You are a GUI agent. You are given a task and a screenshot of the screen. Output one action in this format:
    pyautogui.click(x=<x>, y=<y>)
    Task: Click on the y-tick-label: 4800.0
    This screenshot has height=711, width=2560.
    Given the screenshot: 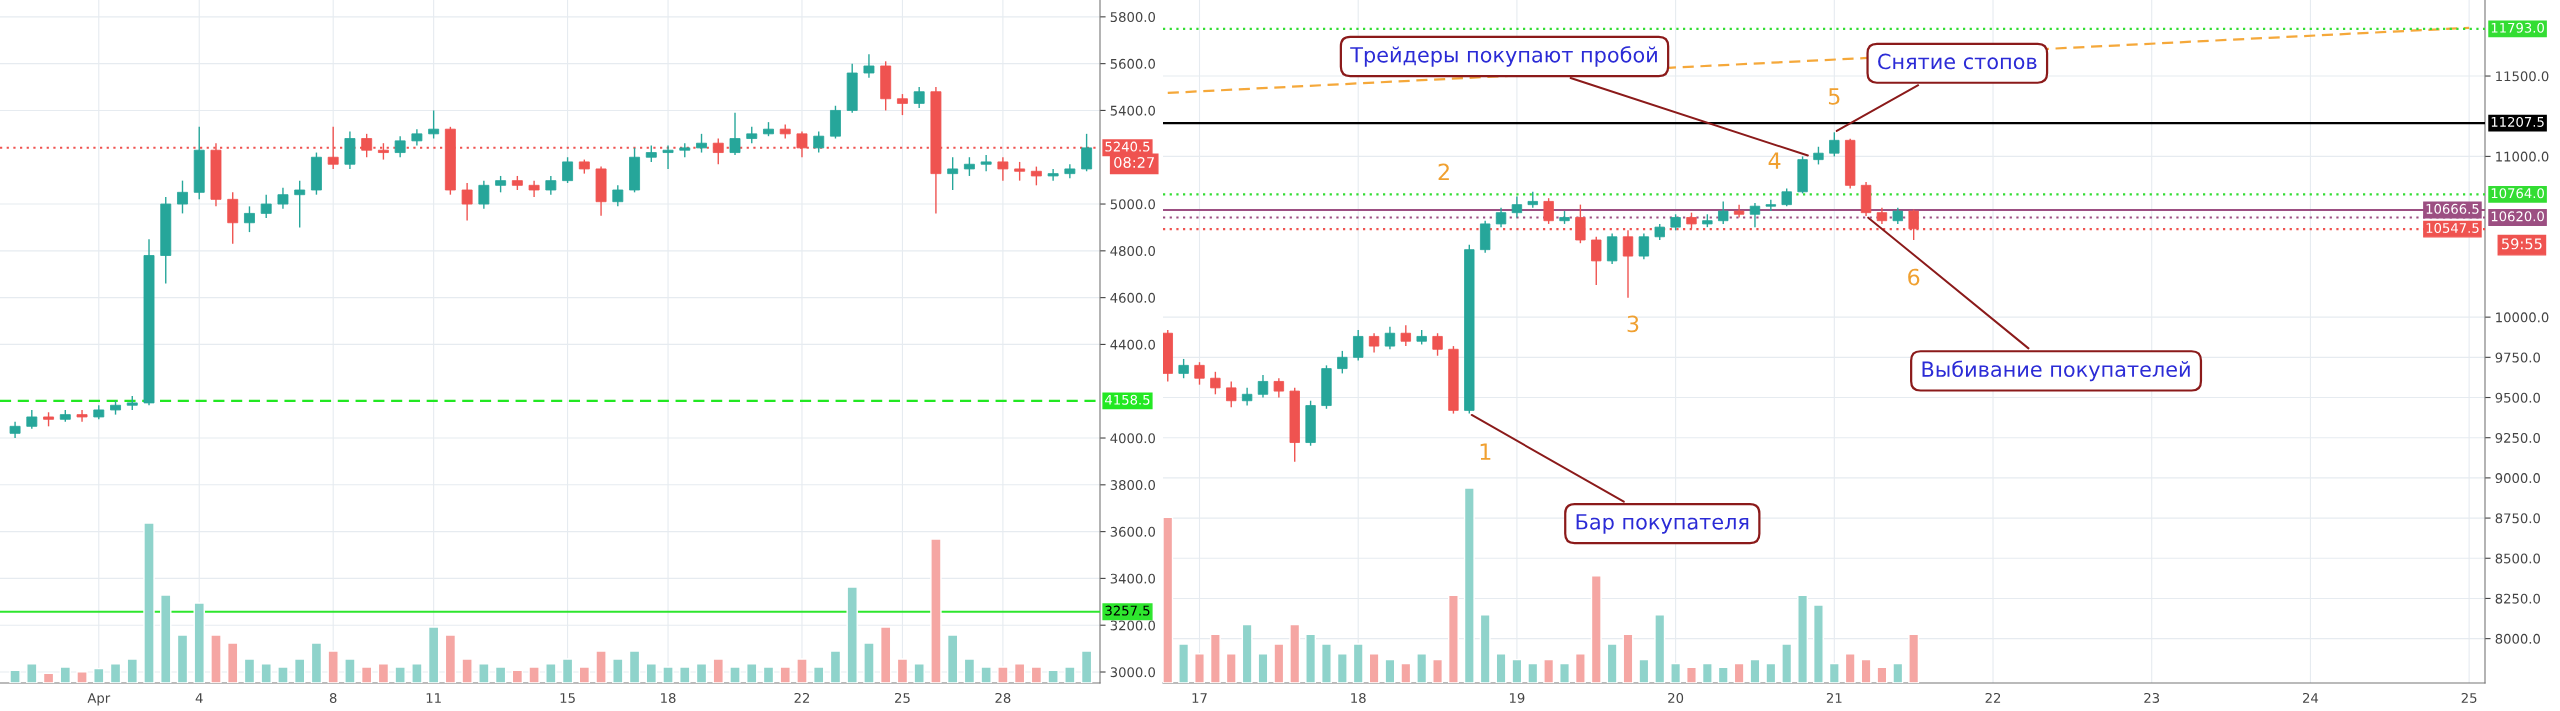 What is the action you would take?
    pyautogui.click(x=1133, y=251)
    